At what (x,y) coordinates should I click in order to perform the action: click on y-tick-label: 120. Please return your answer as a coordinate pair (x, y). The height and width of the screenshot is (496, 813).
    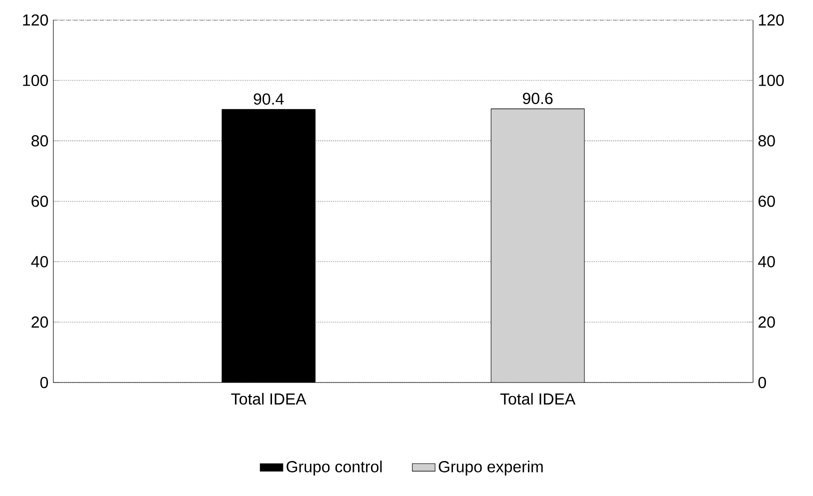
    Looking at the image, I should click on (35, 20).